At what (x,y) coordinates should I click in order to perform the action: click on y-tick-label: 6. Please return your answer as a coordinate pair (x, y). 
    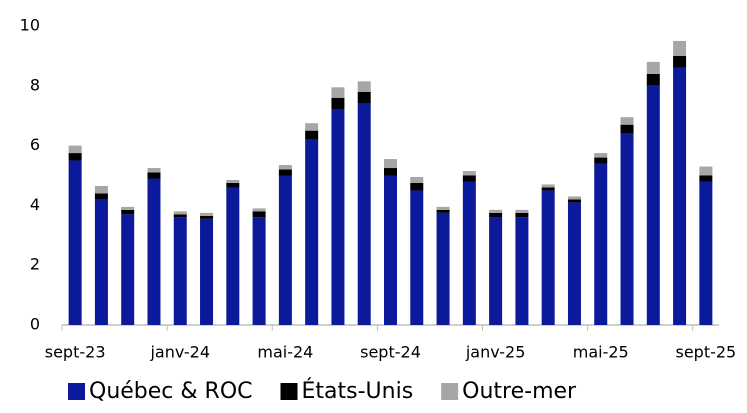
    Looking at the image, I should click on (35, 144).